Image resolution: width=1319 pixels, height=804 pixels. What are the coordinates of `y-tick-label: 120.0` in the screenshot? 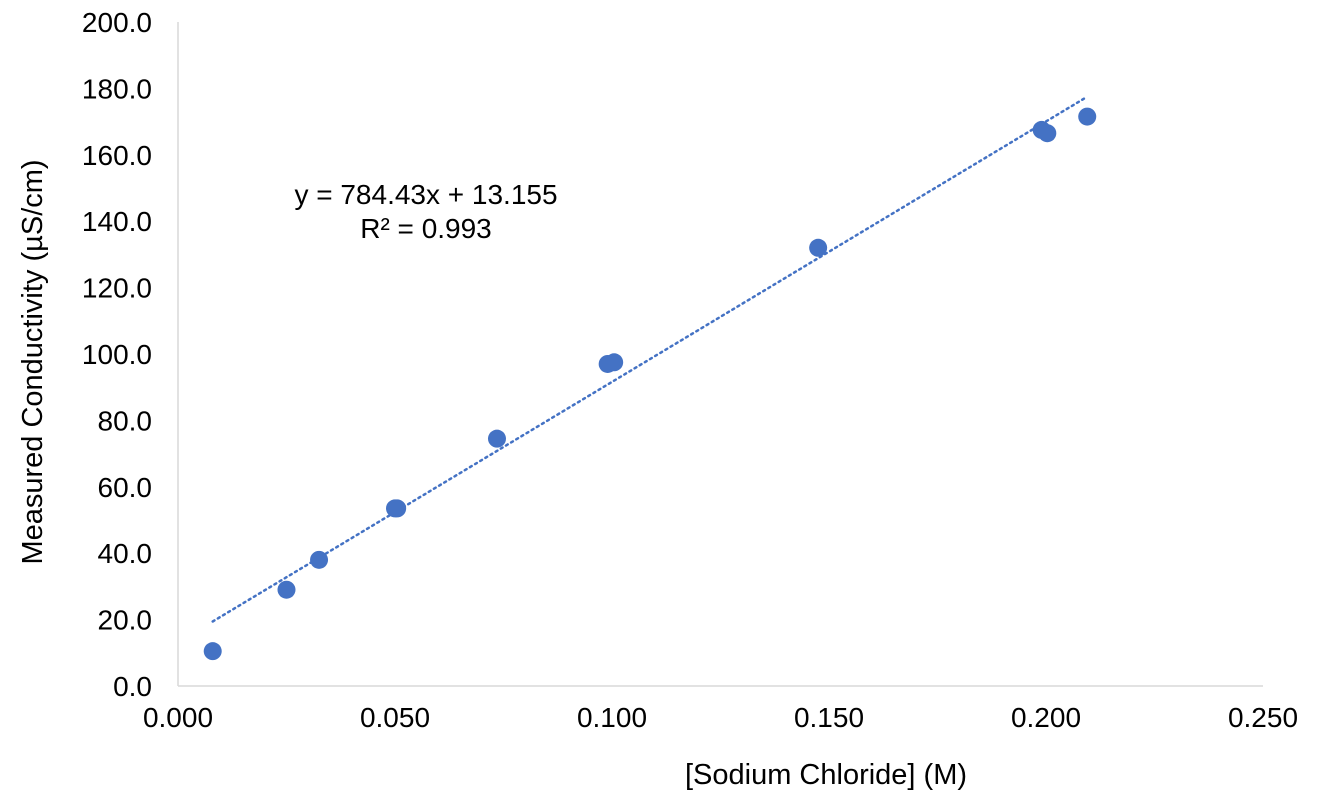 It's located at (117, 288).